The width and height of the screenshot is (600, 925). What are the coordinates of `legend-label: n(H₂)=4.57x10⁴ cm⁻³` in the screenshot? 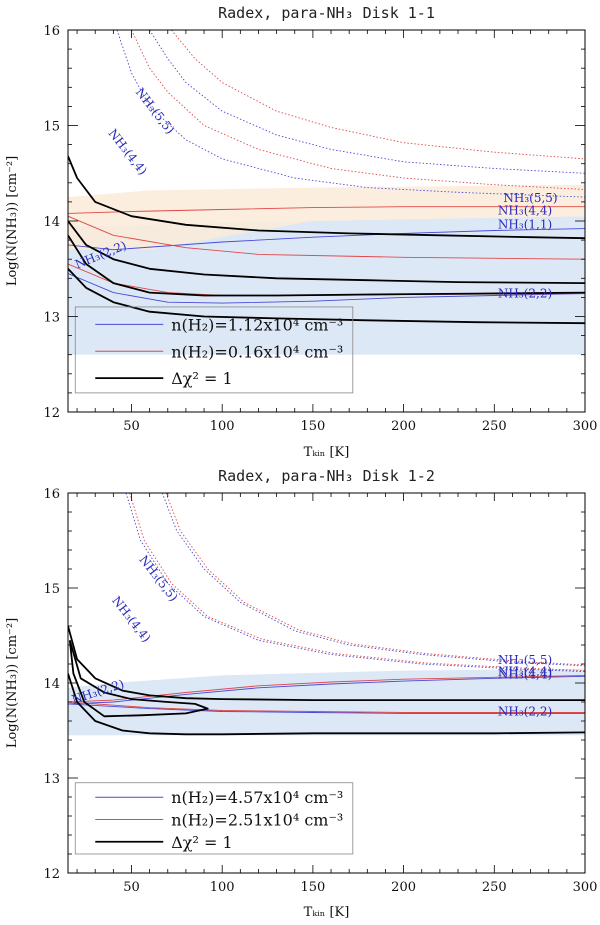 It's located at (257, 797).